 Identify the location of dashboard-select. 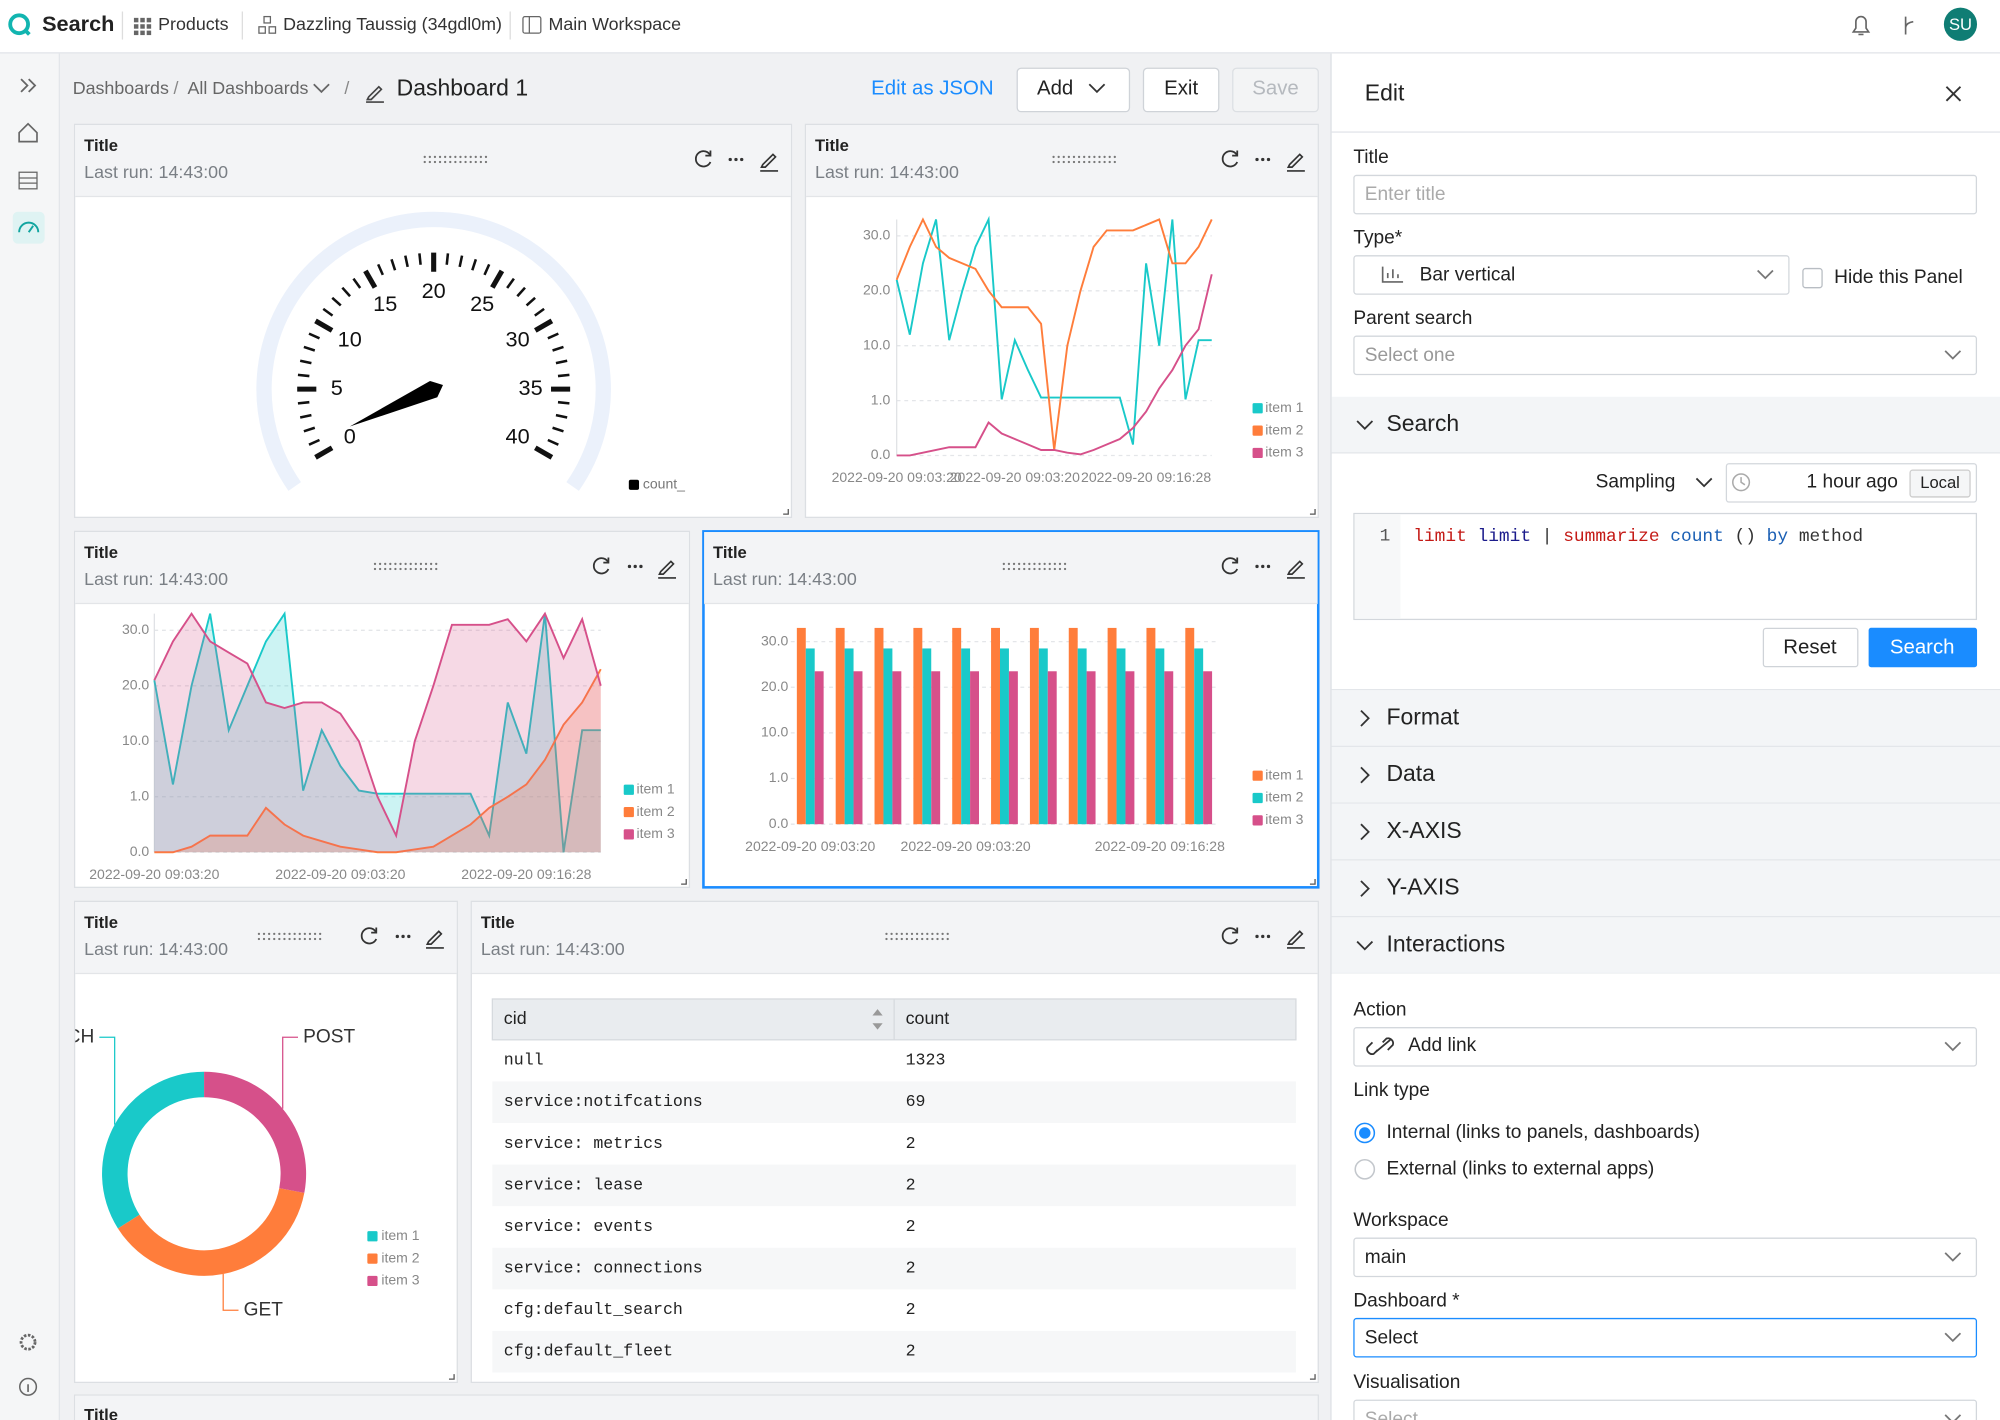
(1665, 1337).